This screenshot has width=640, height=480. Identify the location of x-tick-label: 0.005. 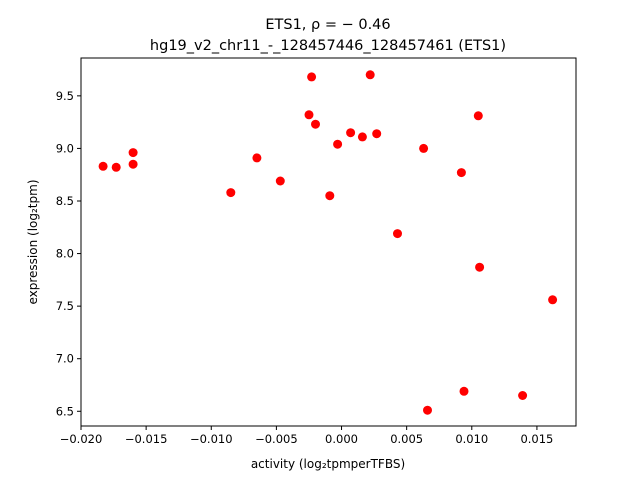
(406, 439).